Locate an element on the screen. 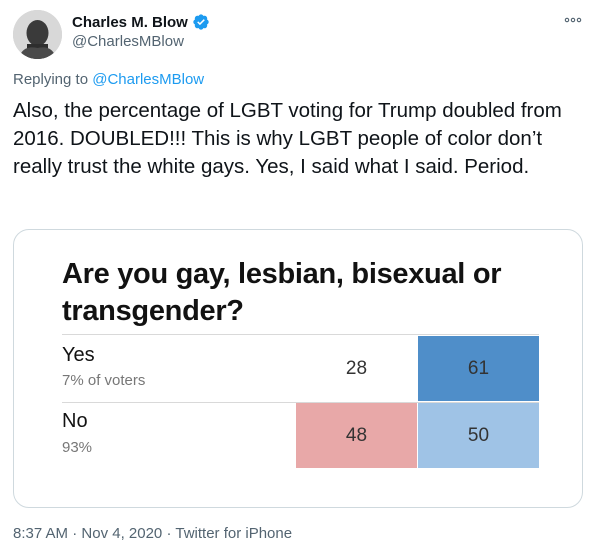  cell-no-left: 48 is located at coordinates (356, 435).